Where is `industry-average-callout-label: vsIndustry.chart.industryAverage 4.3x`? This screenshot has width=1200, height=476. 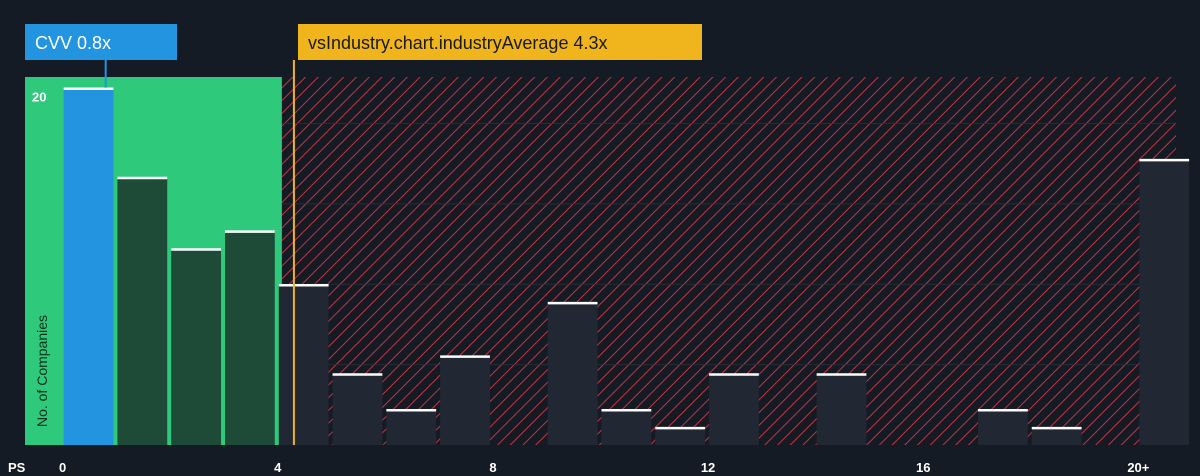
industry-average-callout-label: vsIndustry.chart.industryAverage 4.3x is located at coordinates (457, 43).